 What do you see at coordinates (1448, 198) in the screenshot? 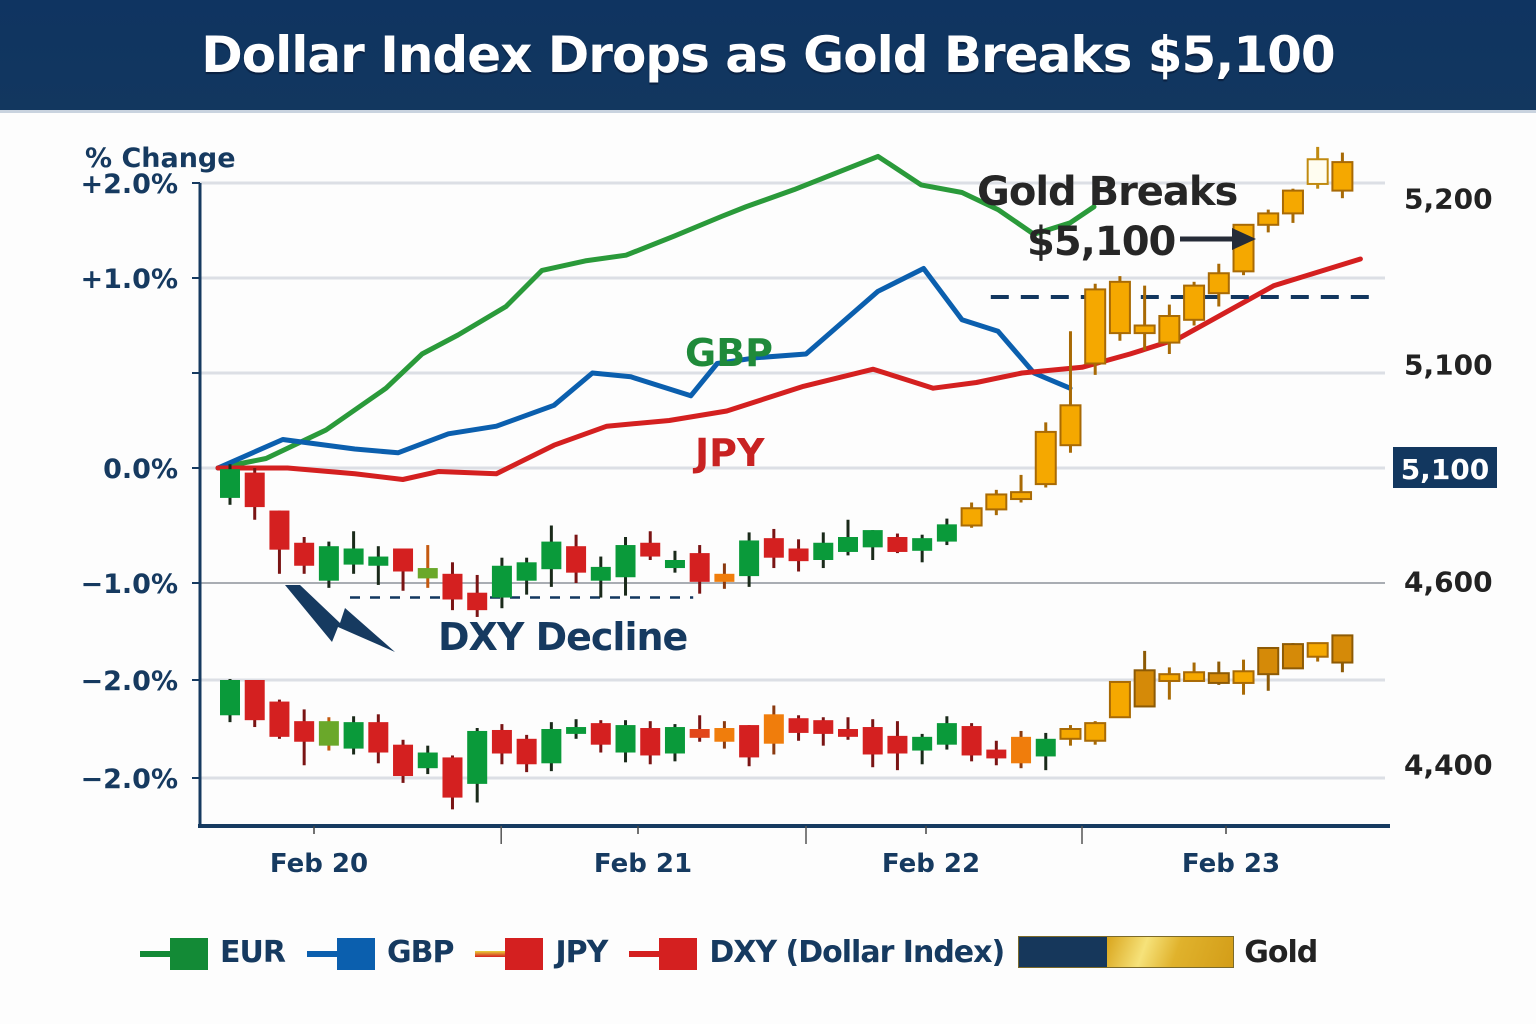
I see `right-axis-label: 5,200` at bounding box center [1448, 198].